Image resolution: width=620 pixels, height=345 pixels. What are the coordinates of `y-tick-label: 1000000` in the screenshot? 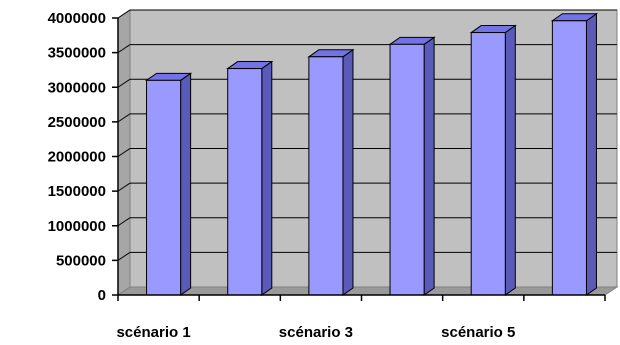 It's located at (77, 226).